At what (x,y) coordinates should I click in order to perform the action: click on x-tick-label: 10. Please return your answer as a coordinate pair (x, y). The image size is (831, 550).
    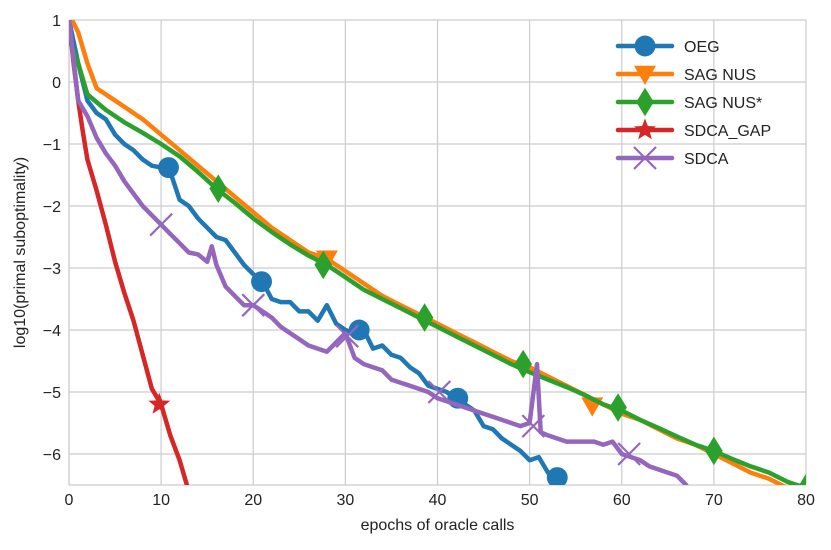
    Looking at the image, I should click on (161, 500).